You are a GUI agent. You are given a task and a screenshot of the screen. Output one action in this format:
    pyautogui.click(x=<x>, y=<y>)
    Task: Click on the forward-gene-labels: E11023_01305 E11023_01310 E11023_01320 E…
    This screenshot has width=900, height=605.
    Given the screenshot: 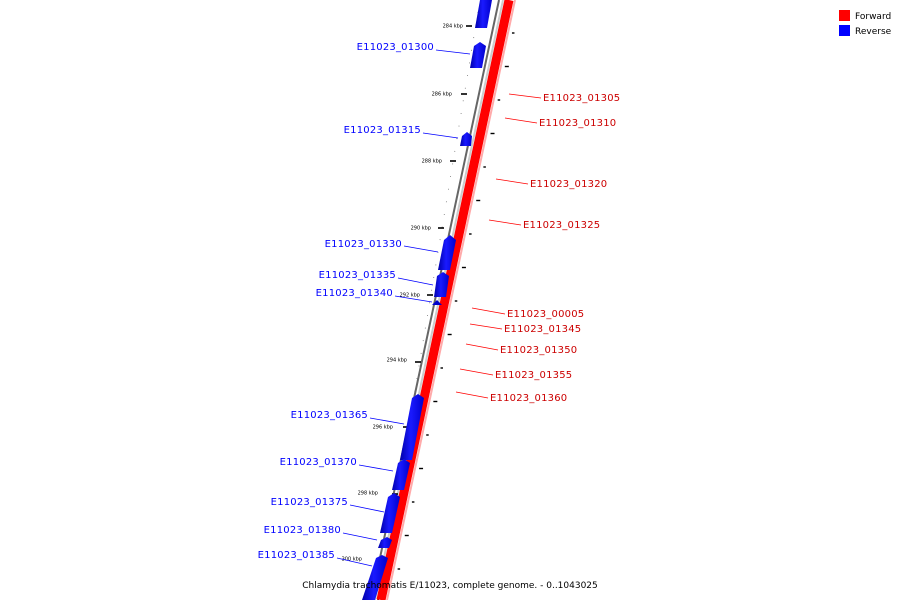 What is the action you would take?
    pyautogui.click(x=555, y=248)
    